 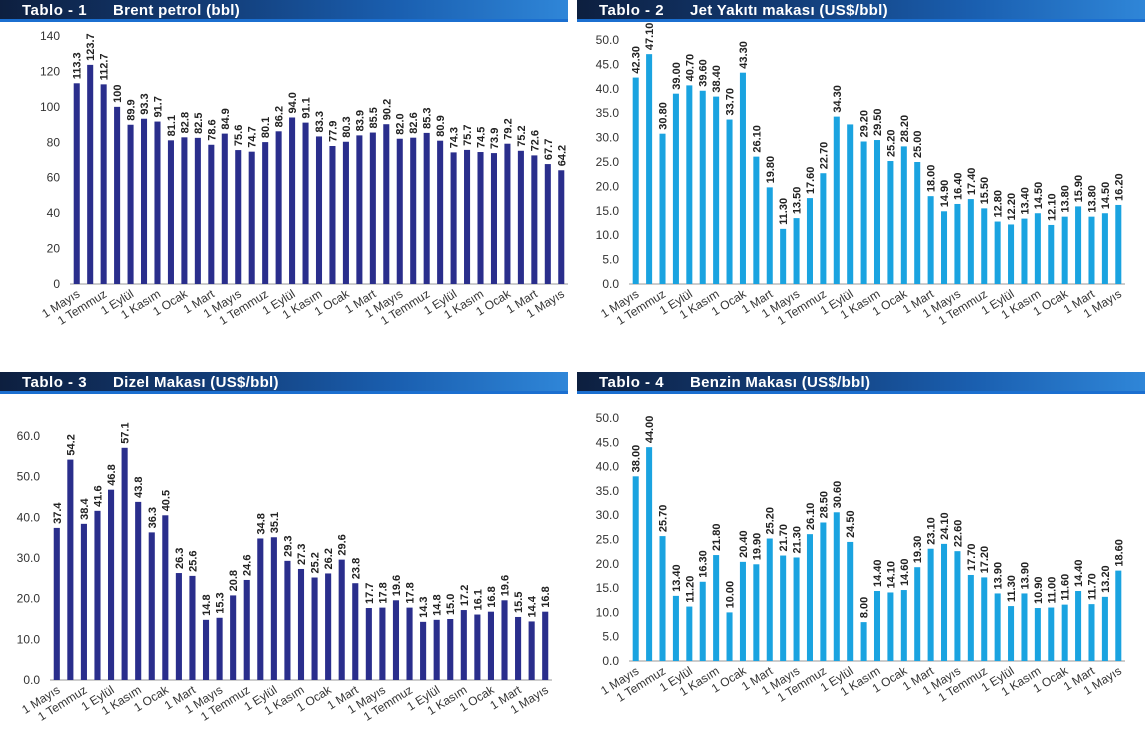 I want to click on y-tick-label: 120, so click(x=50, y=71).